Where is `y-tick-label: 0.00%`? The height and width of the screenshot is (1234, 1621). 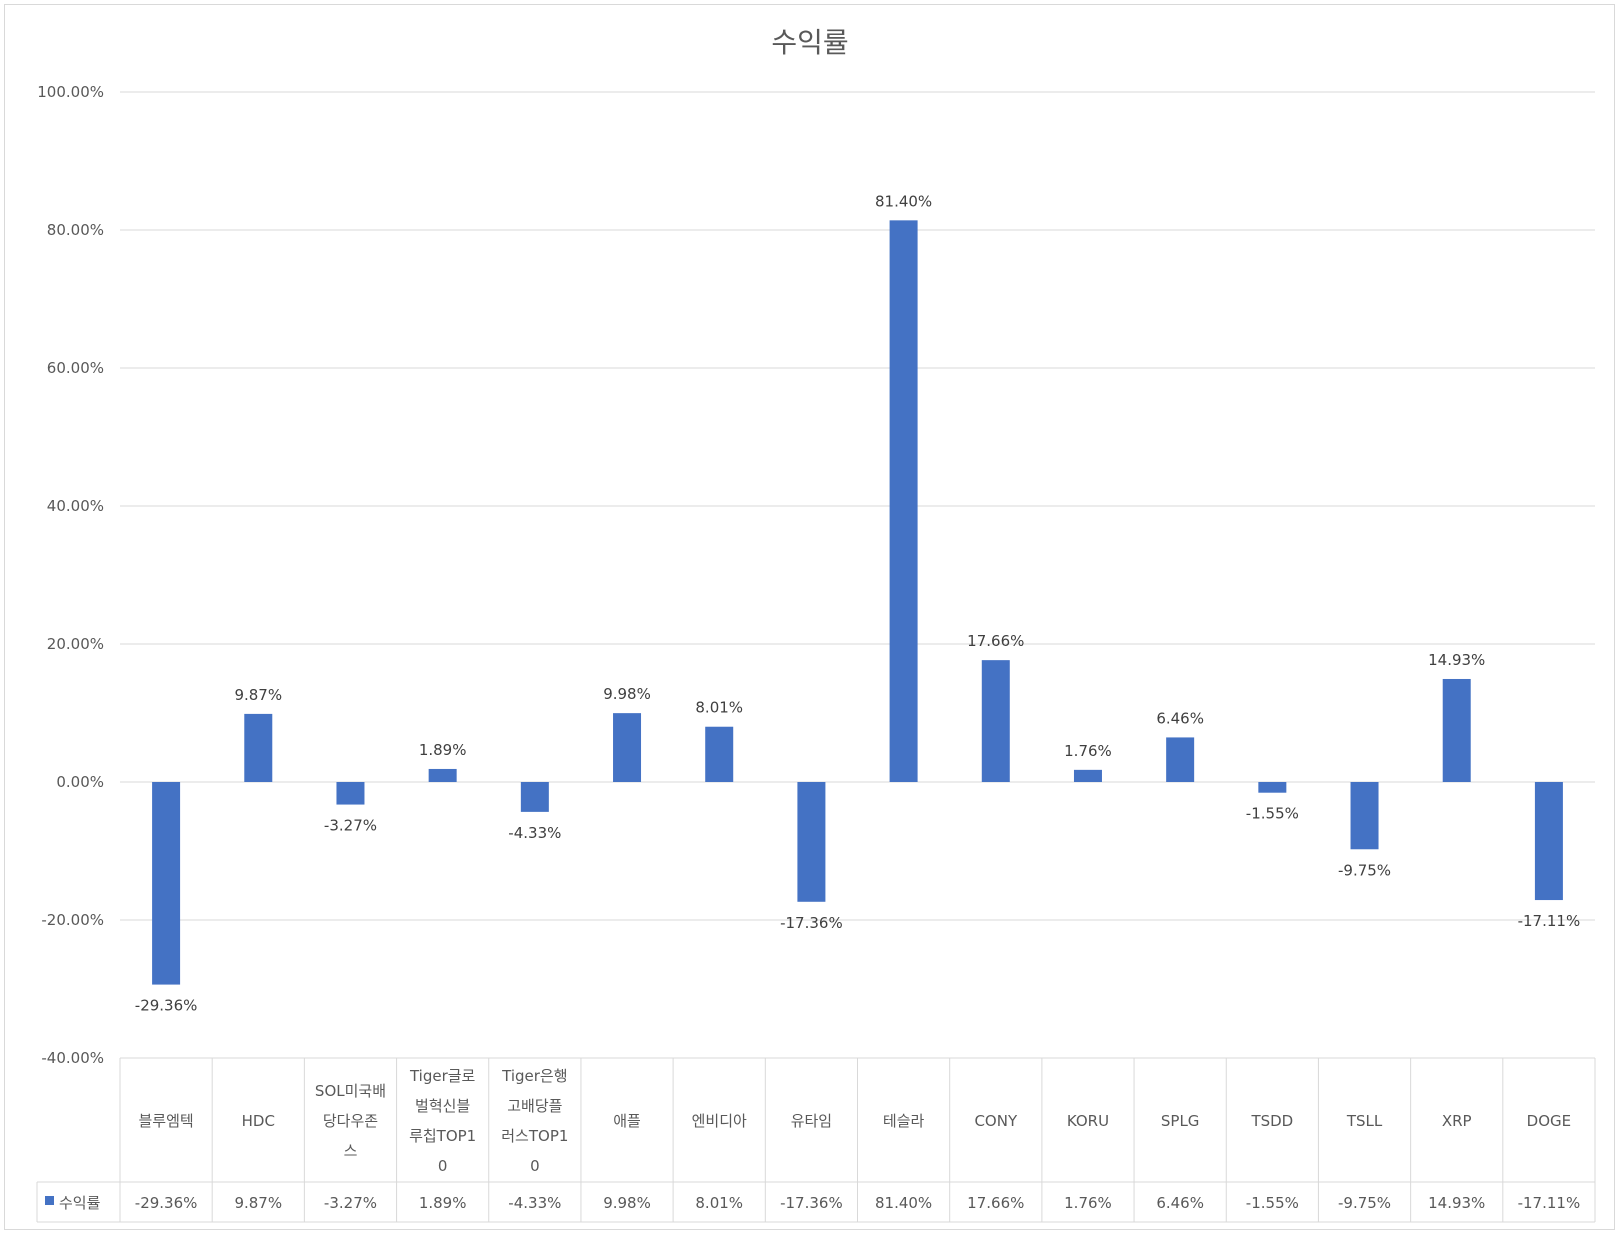
y-tick-label: 0.00% is located at coordinates (80, 782).